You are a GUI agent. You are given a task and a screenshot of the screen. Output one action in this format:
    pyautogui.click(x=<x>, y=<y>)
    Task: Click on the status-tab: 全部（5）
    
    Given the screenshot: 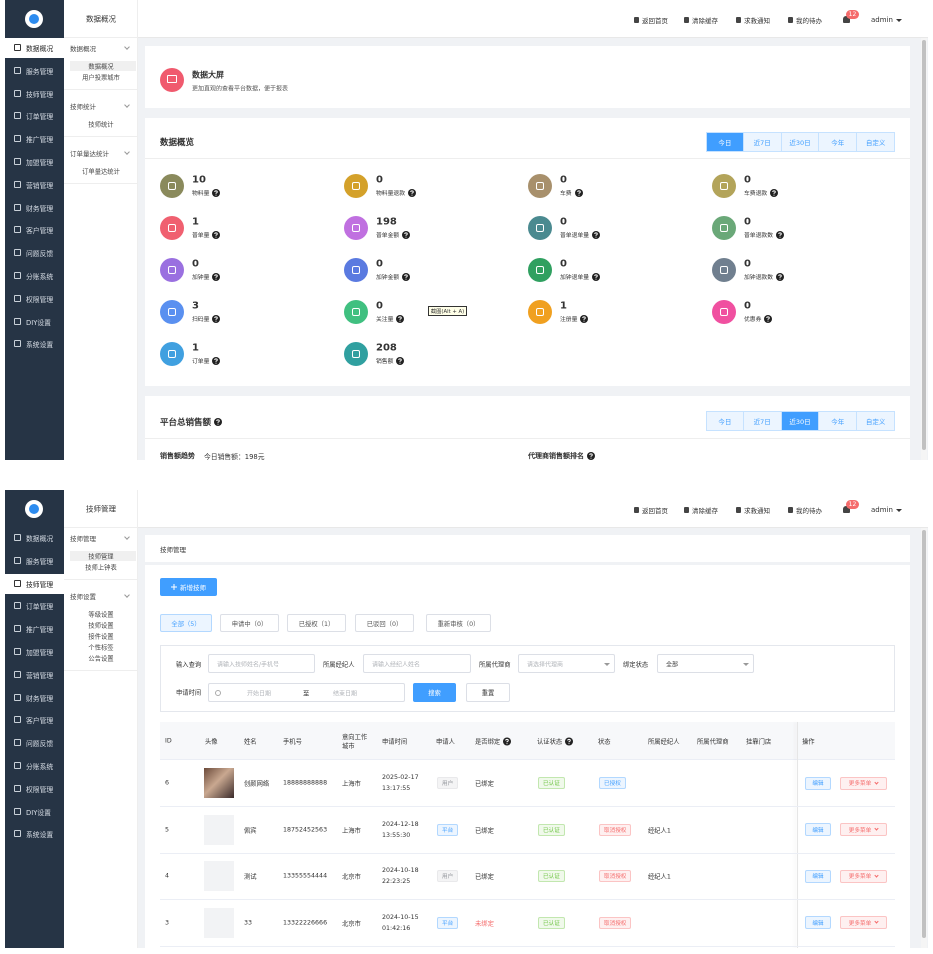 What is the action you would take?
    pyautogui.click(x=186, y=623)
    